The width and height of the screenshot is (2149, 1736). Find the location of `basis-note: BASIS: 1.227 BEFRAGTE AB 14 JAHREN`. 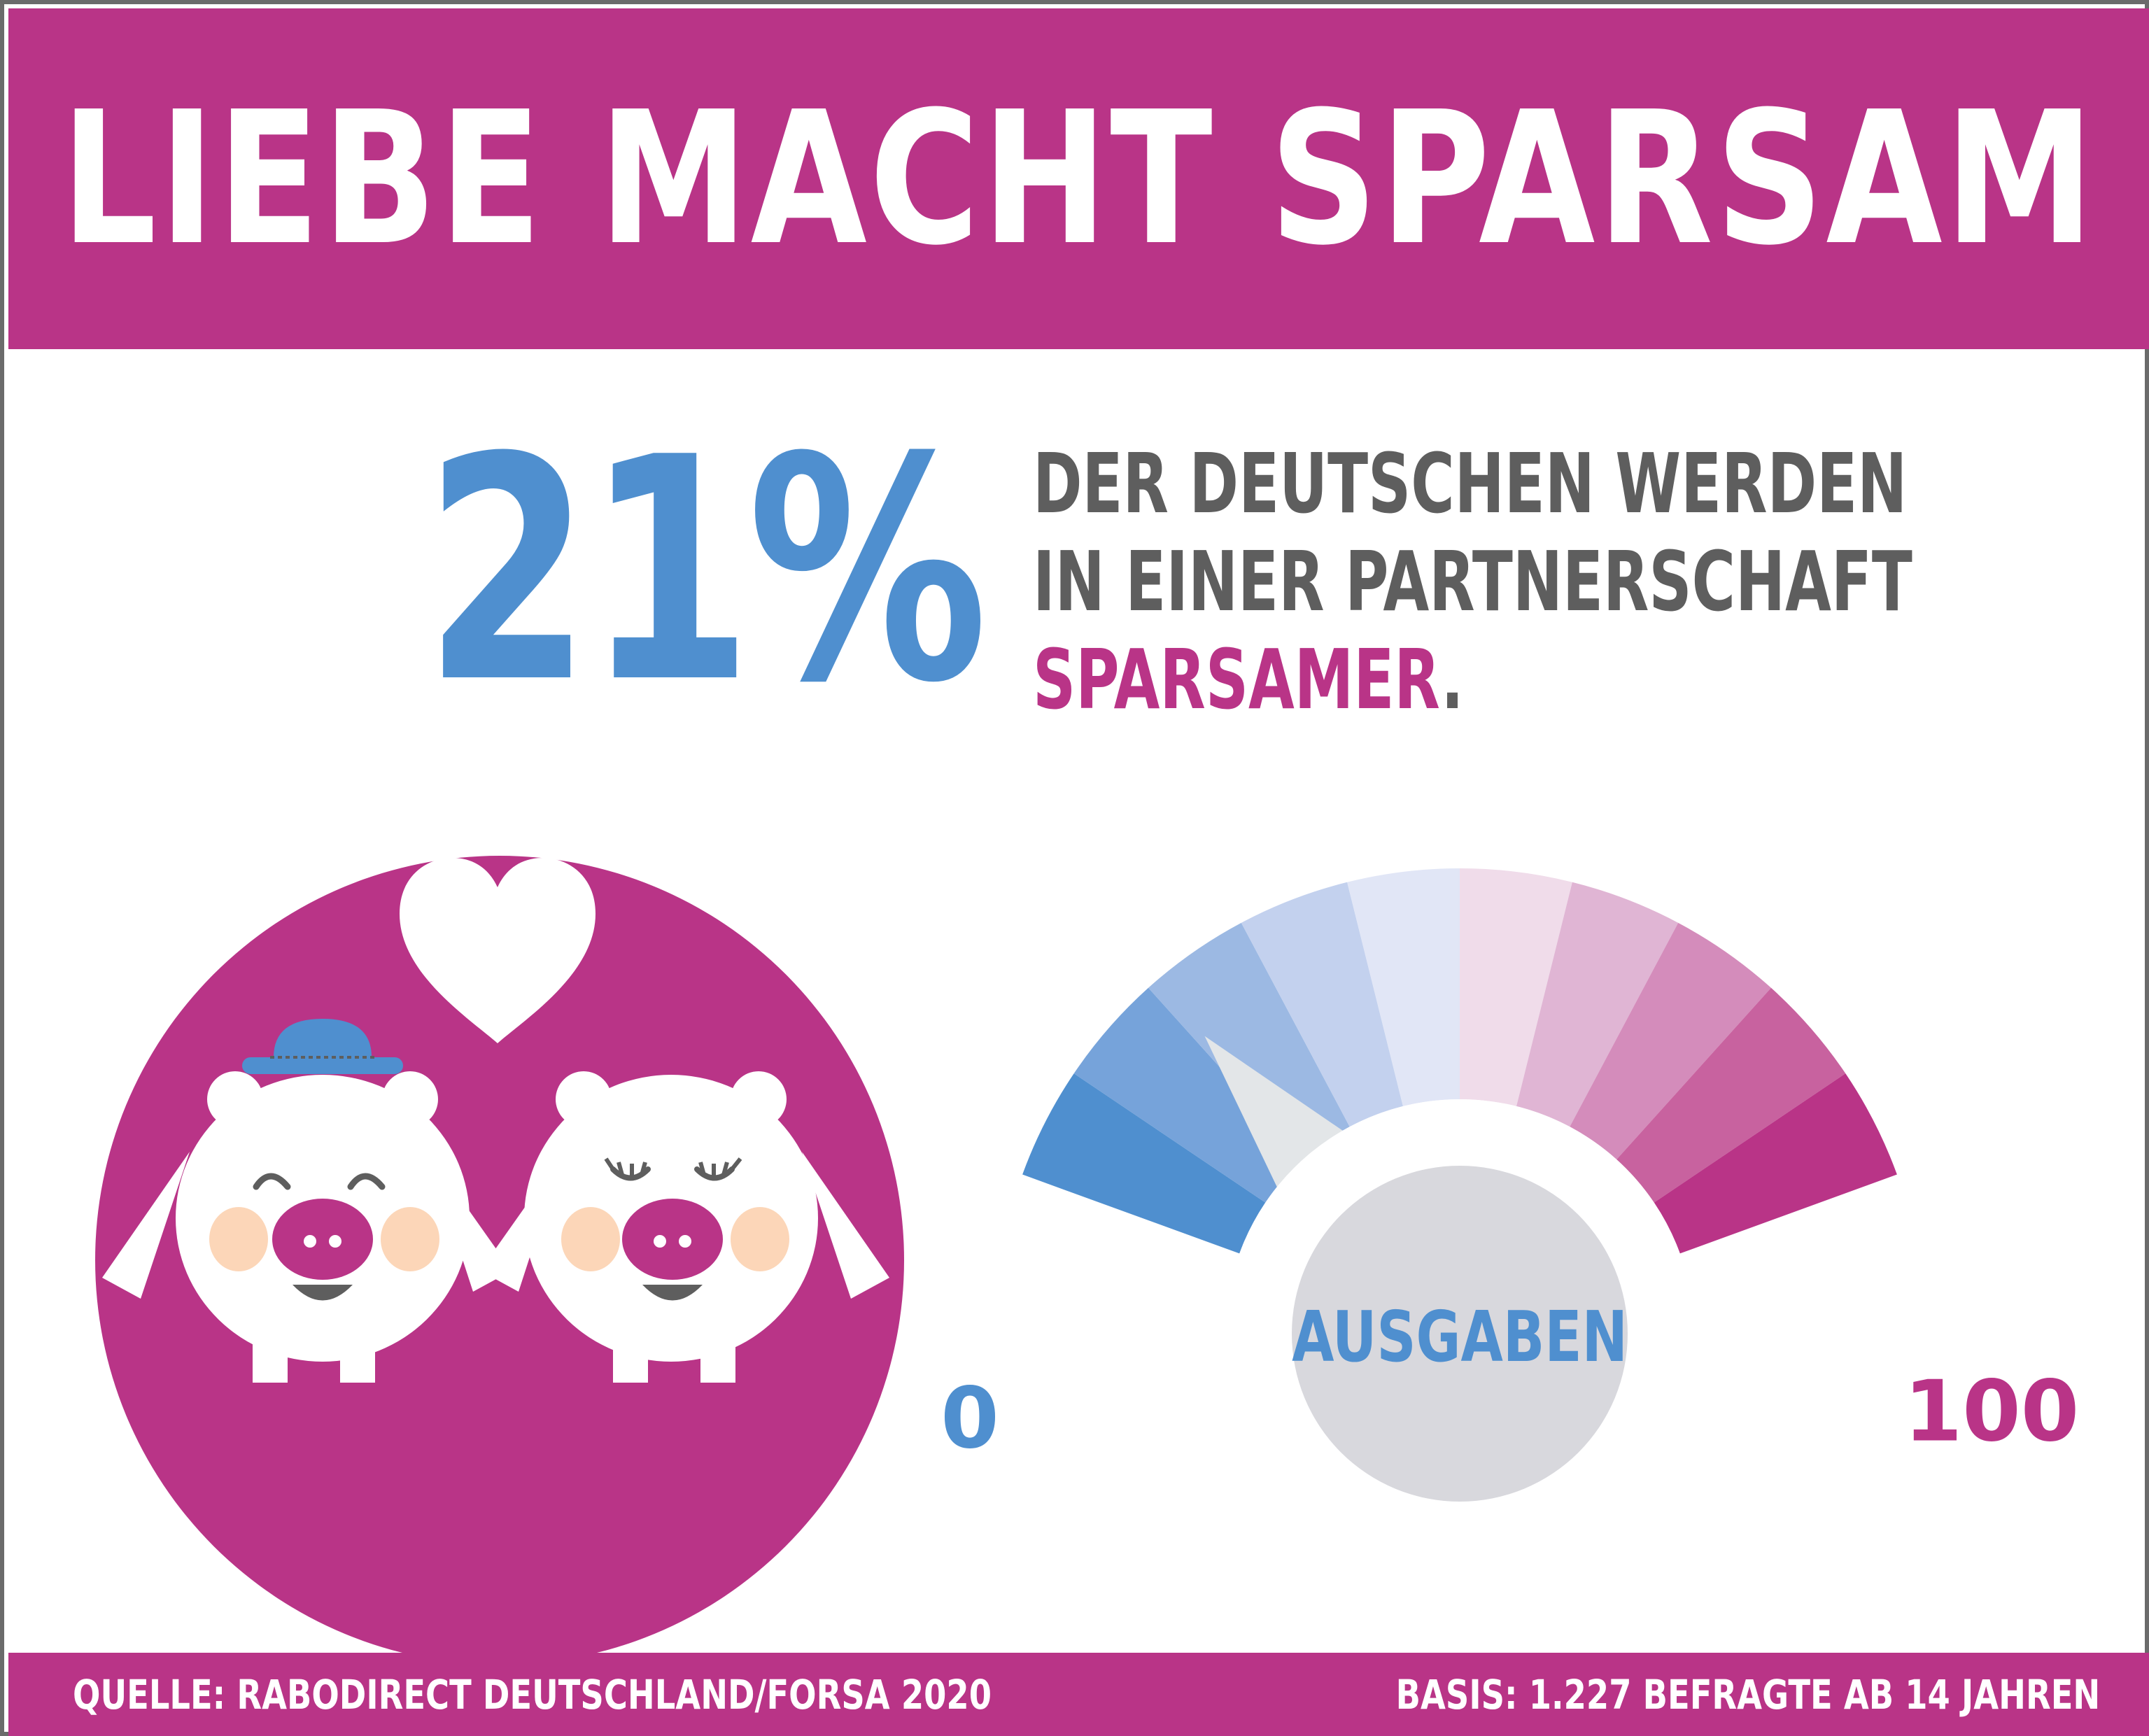

basis-note: BASIS: 1.227 BEFRAGTE AB 14 JAHREN is located at coordinates (1747, 1694).